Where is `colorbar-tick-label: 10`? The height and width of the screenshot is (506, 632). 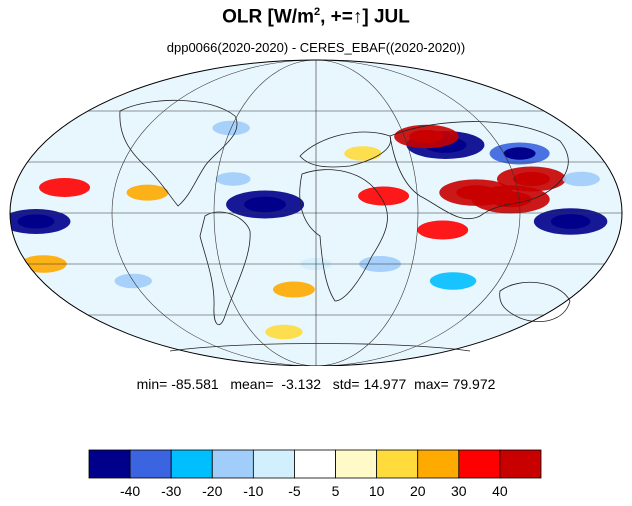 colorbar-tick-label: 10 is located at coordinates (377, 491).